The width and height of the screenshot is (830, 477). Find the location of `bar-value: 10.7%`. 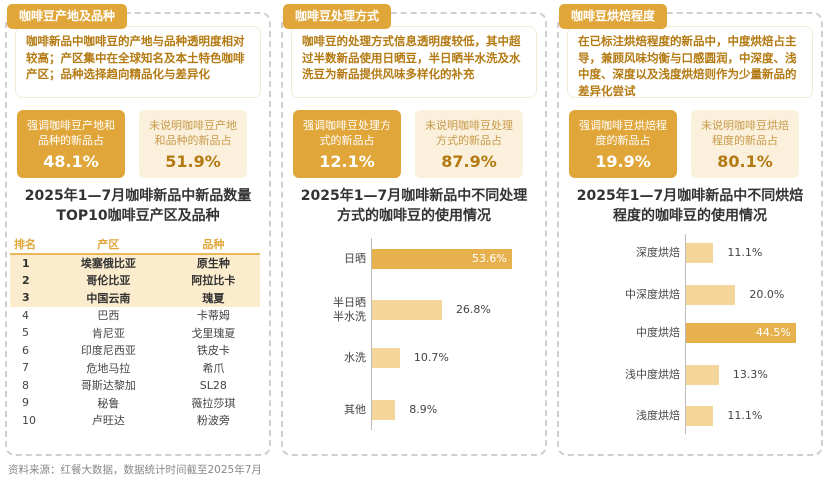

bar-value: 10.7% is located at coordinates (431, 357).